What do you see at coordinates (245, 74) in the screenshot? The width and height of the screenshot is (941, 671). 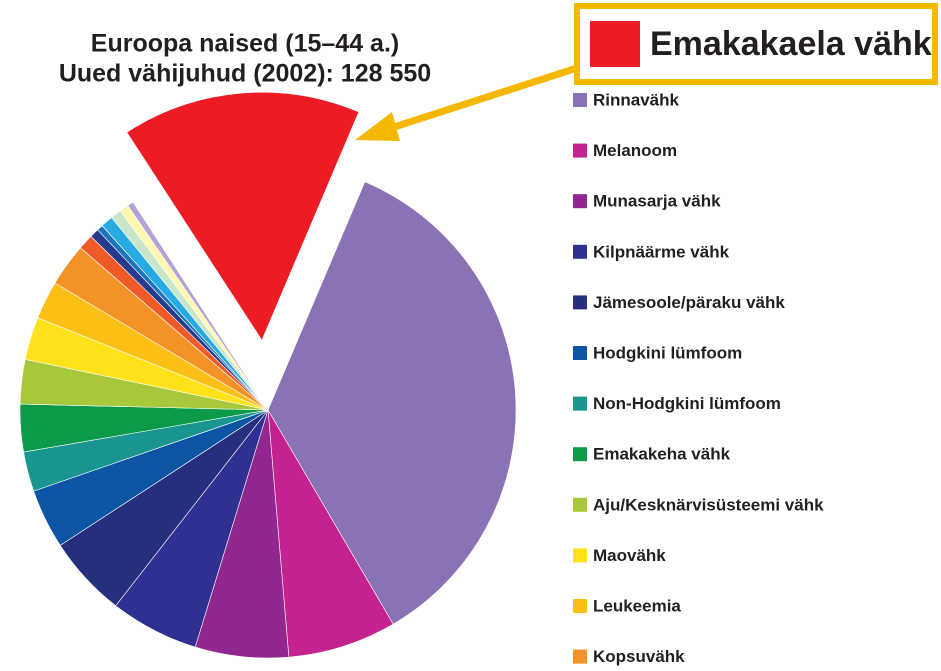 I see `chart-subtitle: Uued vähijuhud (2002): 128 550` at bounding box center [245, 74].